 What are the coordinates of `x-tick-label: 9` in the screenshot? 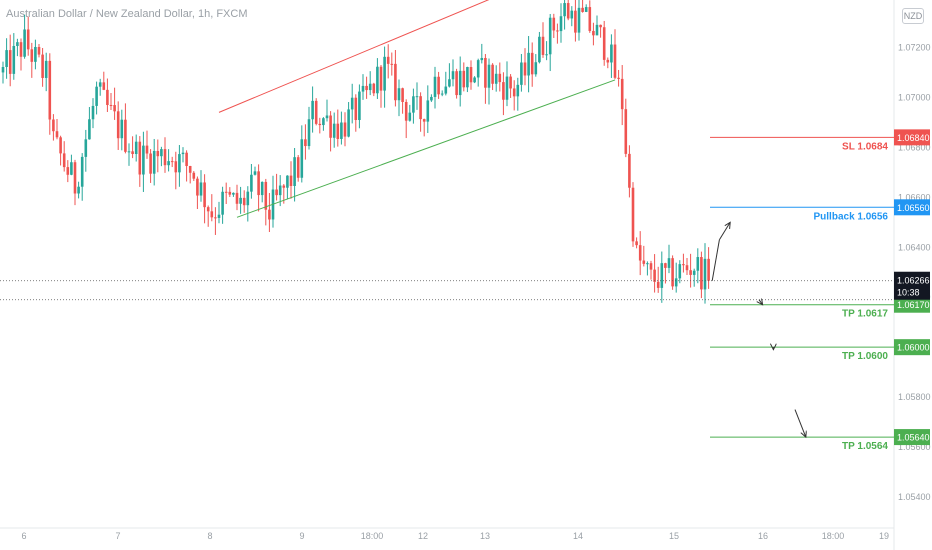 It's located at (301, 536).